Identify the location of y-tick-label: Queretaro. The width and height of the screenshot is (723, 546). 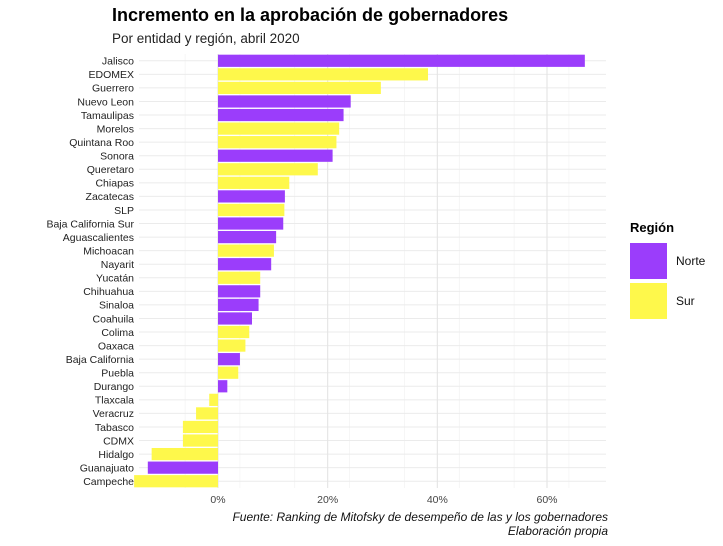
(110, 170).